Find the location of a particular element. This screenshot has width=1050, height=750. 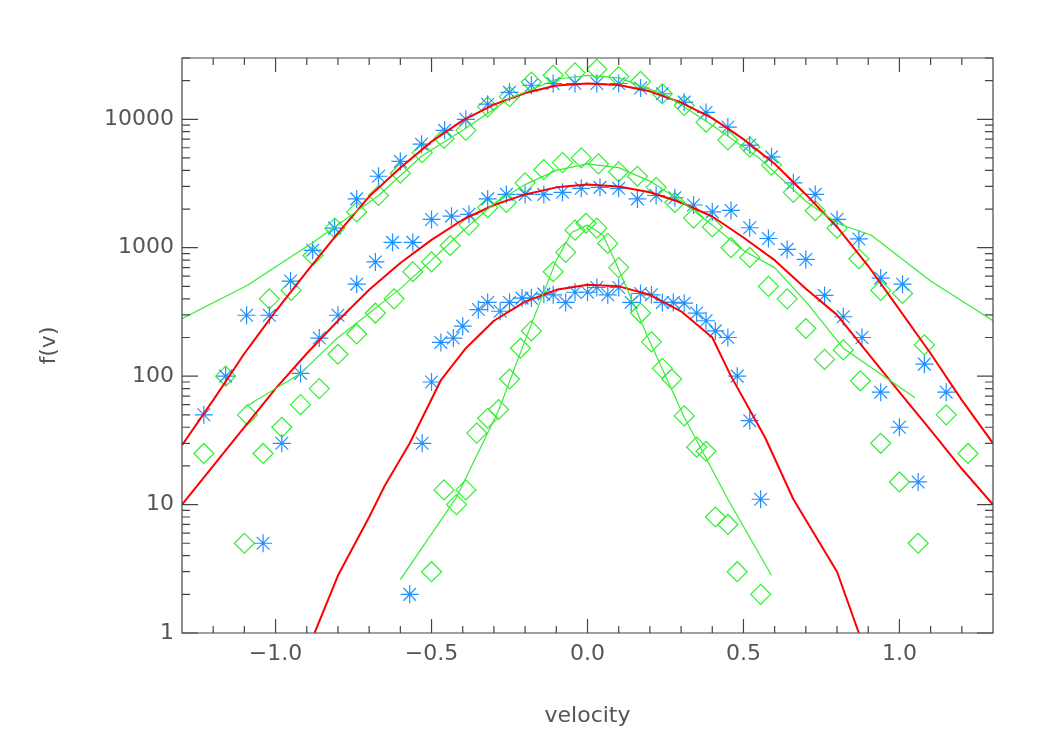

x-tick-label: −1.0 is located at coordinates (275, 652).